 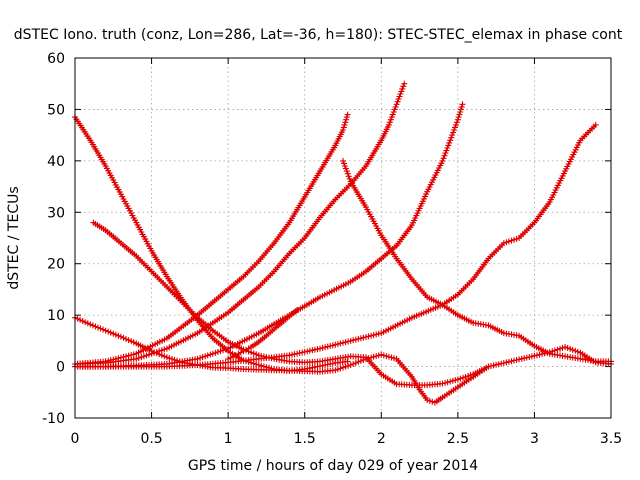 What do you see at coordinates (56, 110) in the screenshot?
I see `y-tick-label: 50` at bounding box center [56, 110].